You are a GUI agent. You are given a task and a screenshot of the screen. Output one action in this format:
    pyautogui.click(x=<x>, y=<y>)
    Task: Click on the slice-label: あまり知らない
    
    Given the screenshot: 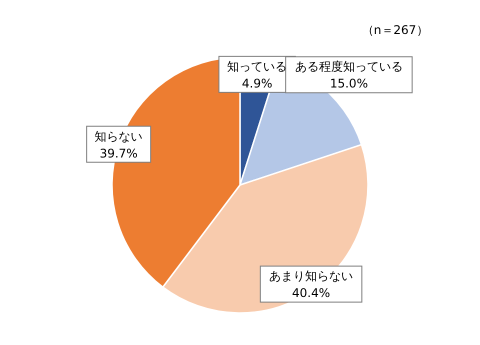 What is the action you would take?
    pyautogui.click(x=311, y=276)
    